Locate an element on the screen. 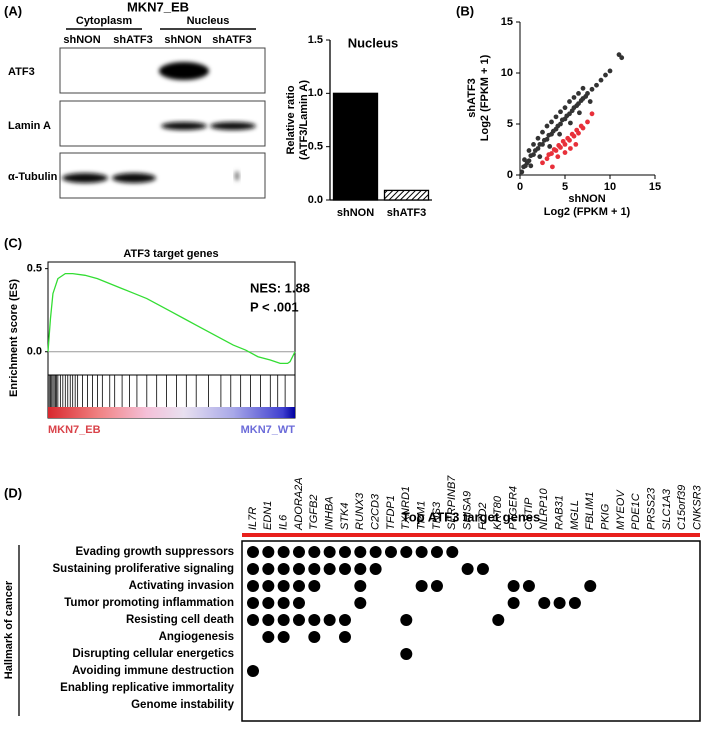 The width and height of the screenshot is (709, 729). x-tick-label: 0 is located at coordinates (520, 187).